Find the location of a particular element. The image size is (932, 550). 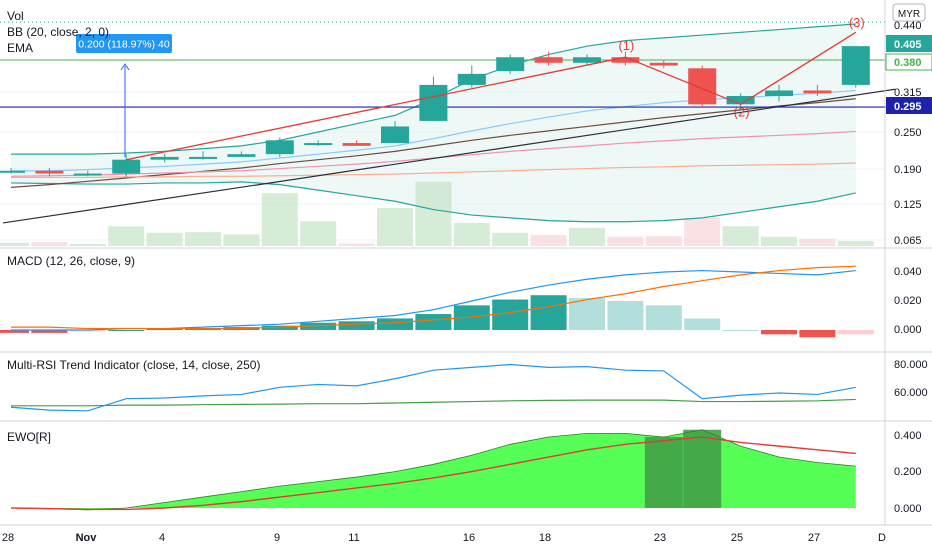

green-level-label: 0.380 is located at coordinates (908, 63).